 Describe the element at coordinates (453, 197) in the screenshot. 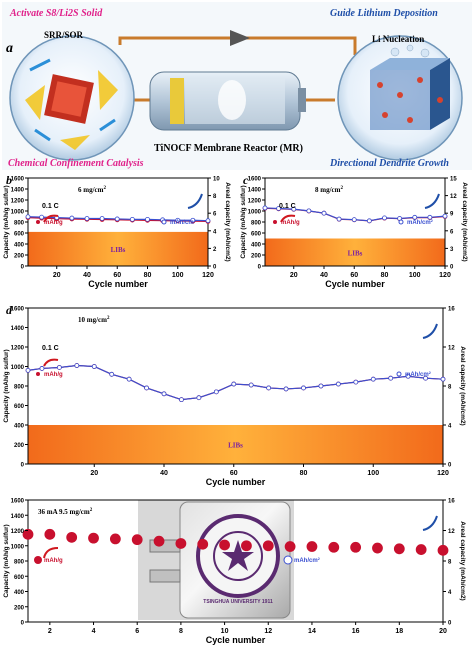

I see `y-tick-label-right: 12` at that location.